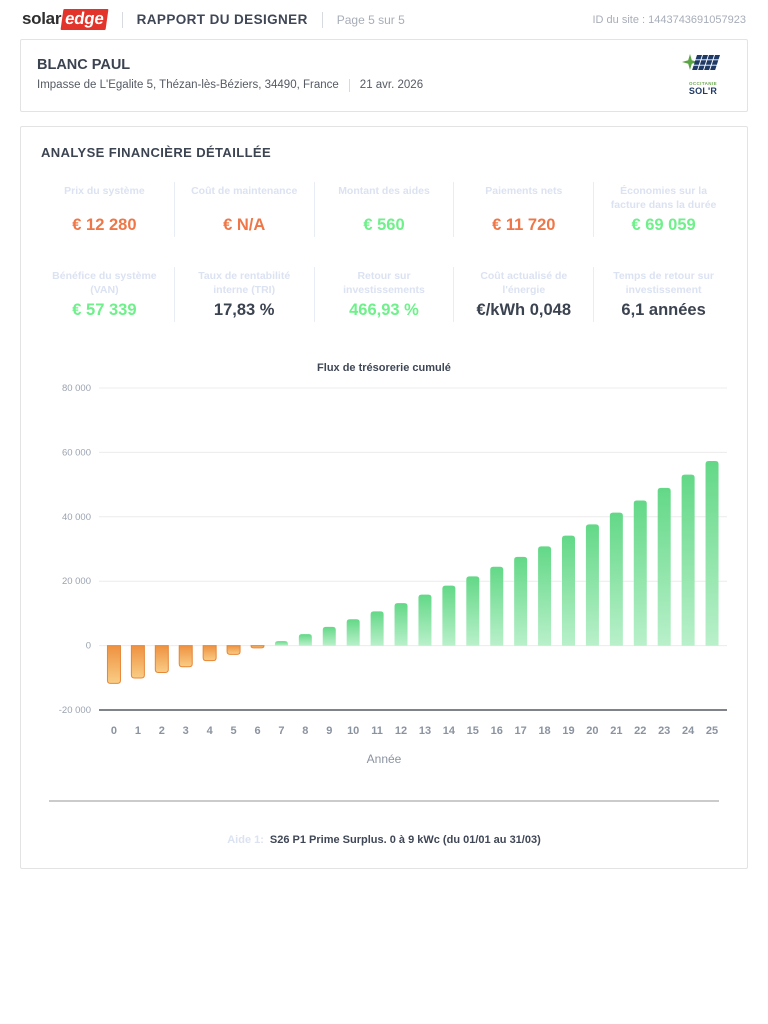  What do you see at coordinates (305, 731) in the screenshot?
I see `svg-text: 8` at bounding box center [305, 731].